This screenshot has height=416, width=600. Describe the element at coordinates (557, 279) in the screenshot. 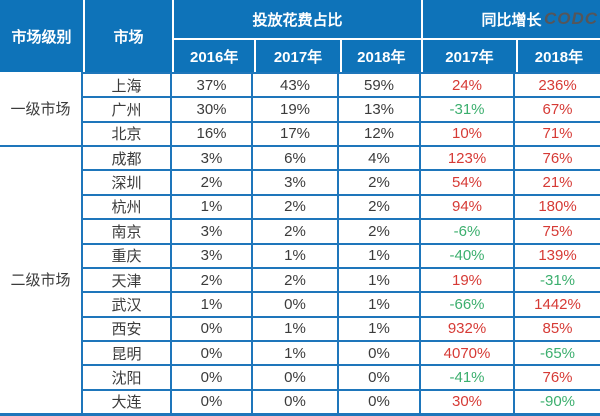

I see `yoy-2018-cell: -31%` at that location.